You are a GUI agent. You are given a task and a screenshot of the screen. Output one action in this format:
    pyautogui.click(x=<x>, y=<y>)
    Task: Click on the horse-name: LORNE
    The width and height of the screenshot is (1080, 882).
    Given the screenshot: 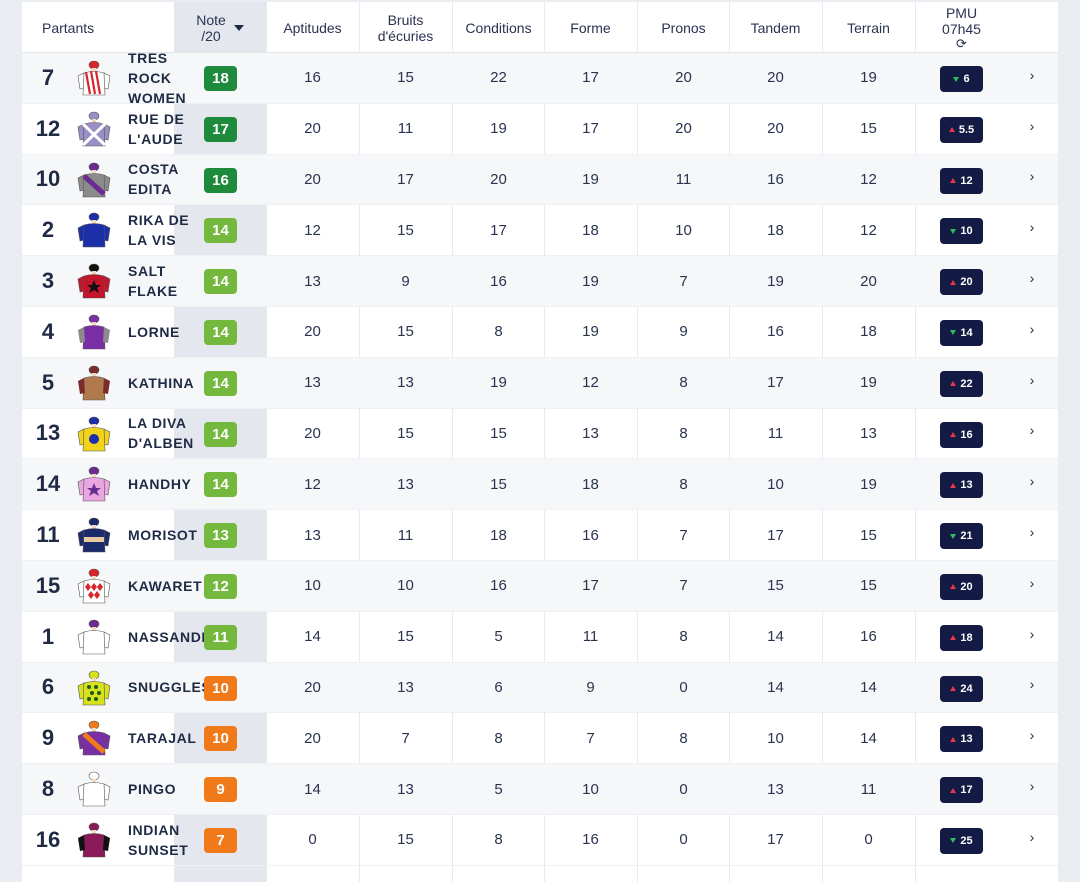 What is the action you would take?
    pyautogui.click(x=168, y=332)
    